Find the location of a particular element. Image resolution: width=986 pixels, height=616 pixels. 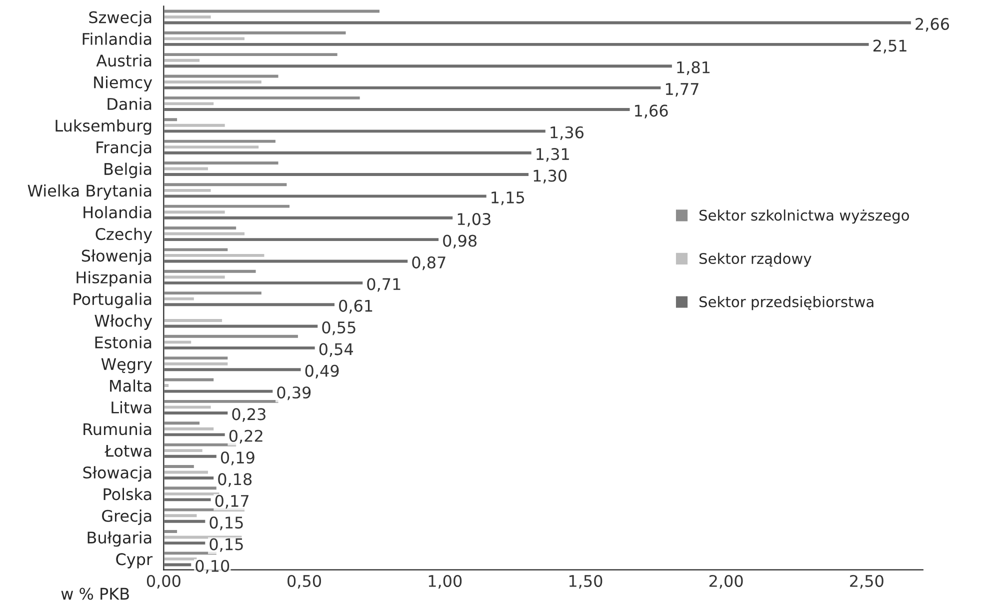

y-tick-label: Francja is located at coordinates (124, 148).